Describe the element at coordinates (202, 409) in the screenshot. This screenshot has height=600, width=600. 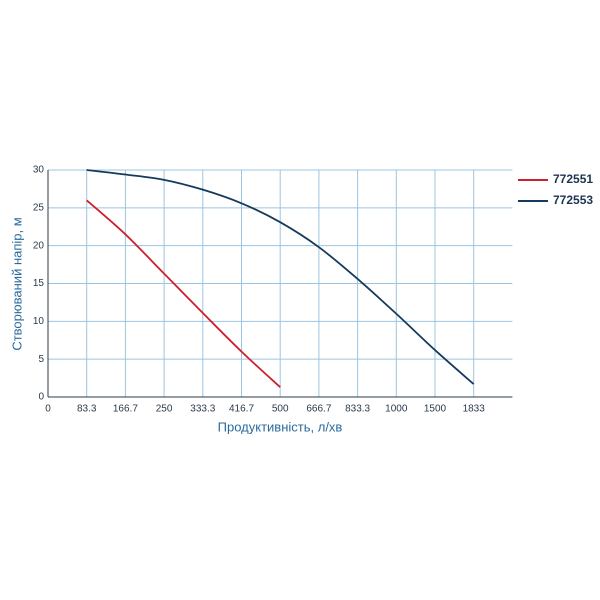
I see `x-tick-label: 333.3` at that location.